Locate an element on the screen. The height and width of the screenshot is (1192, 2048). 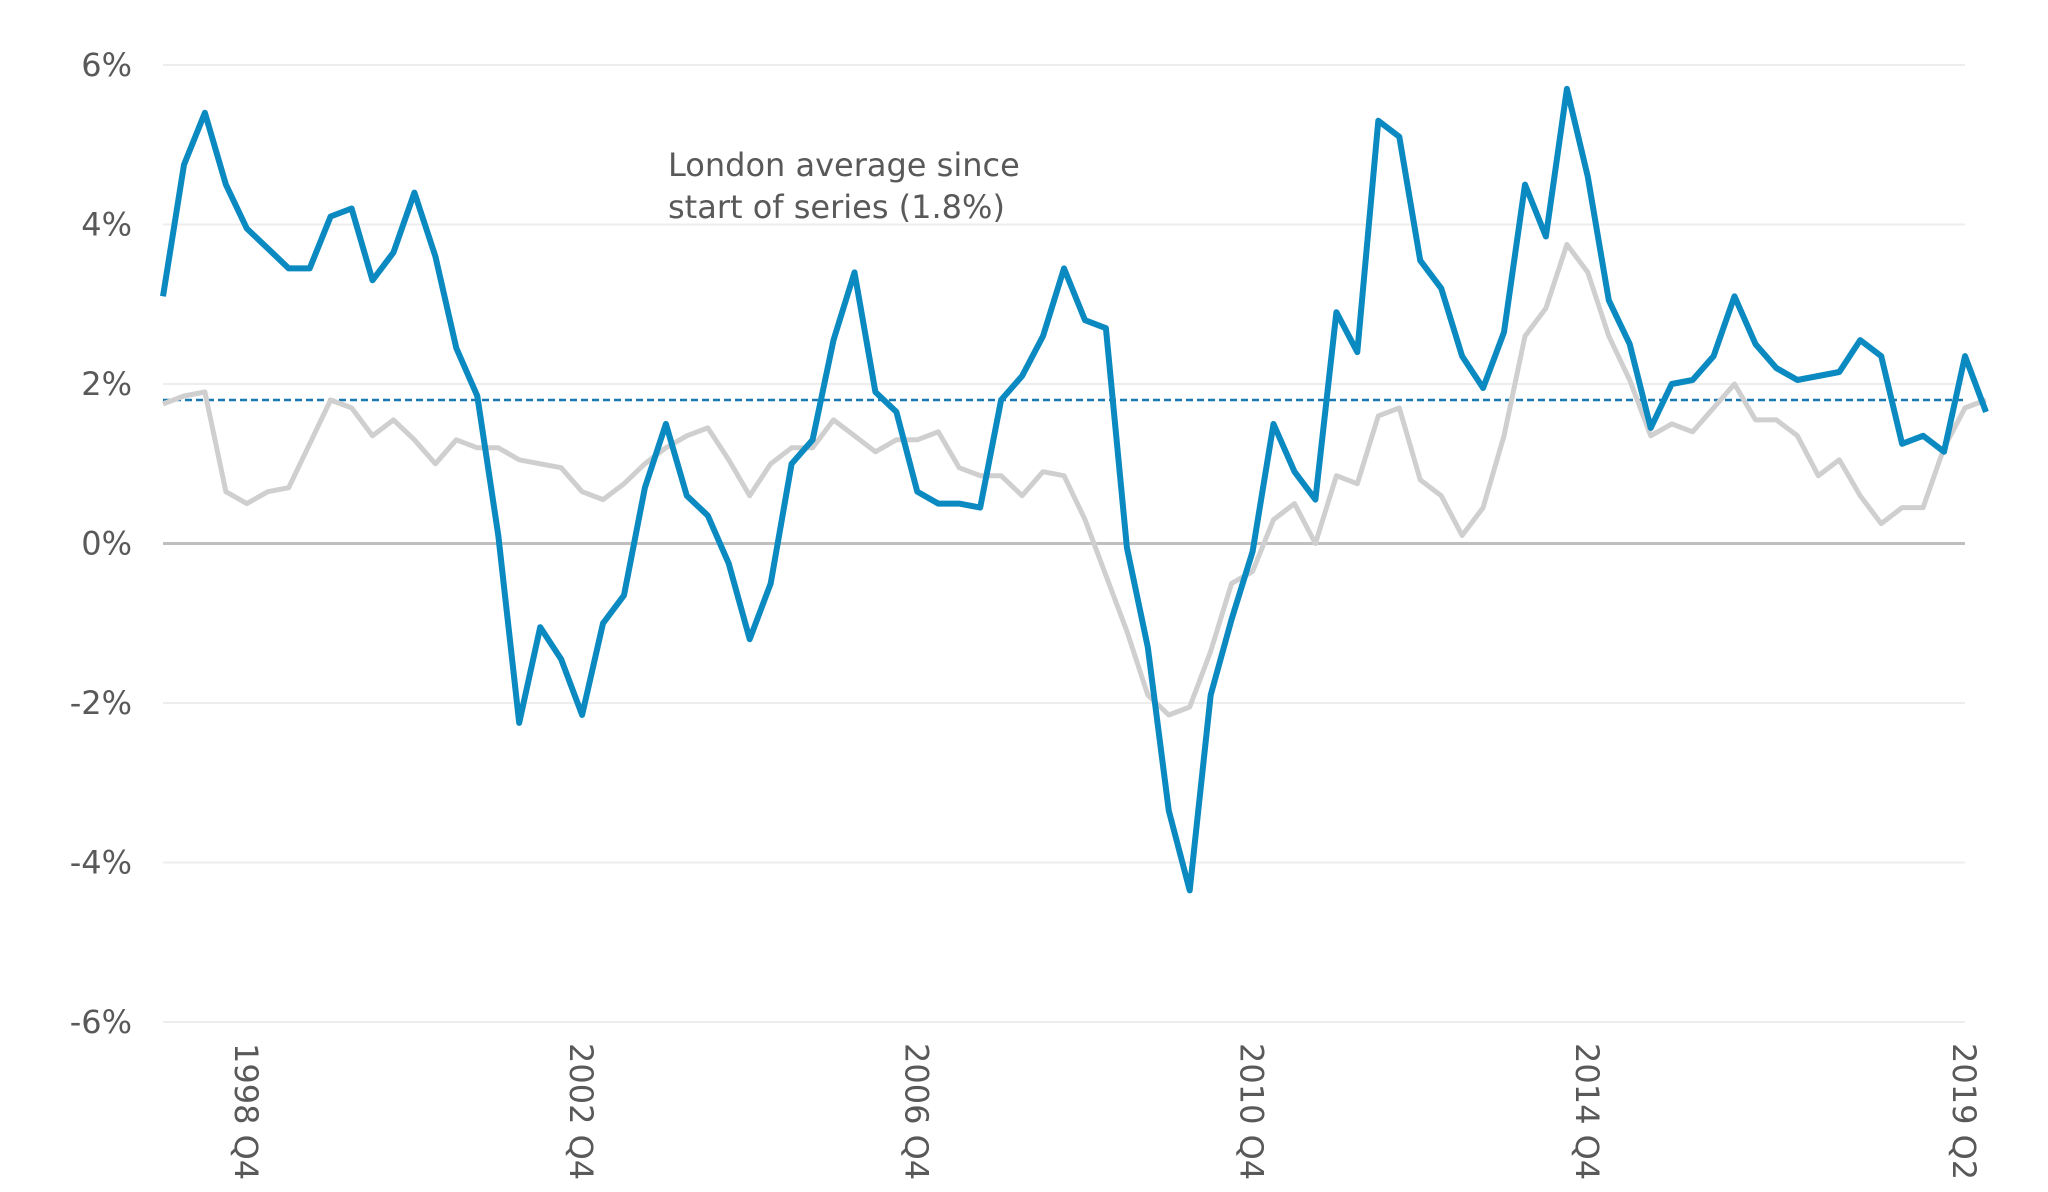
y-tick-label: 0% is located at coordinates (106, 544).